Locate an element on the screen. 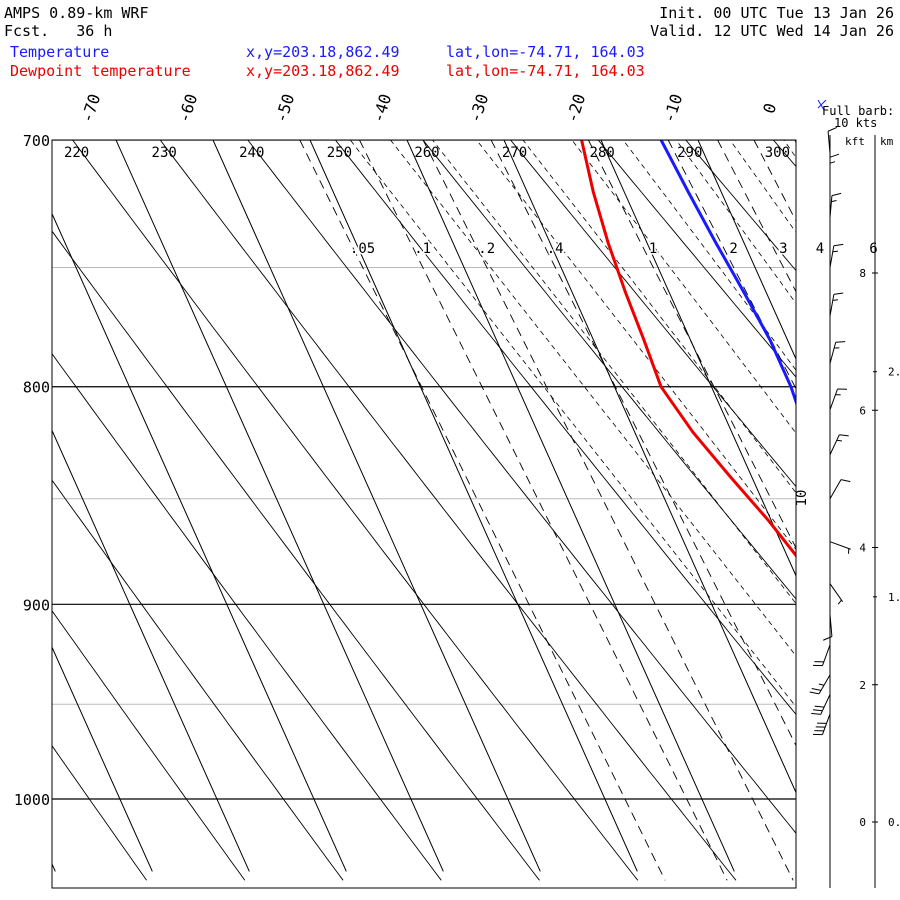 This screenshot has height=900, width=900. init-time: Init. 00 UTC Tue 13 Jan 26 is located at coordinates (776, 13).